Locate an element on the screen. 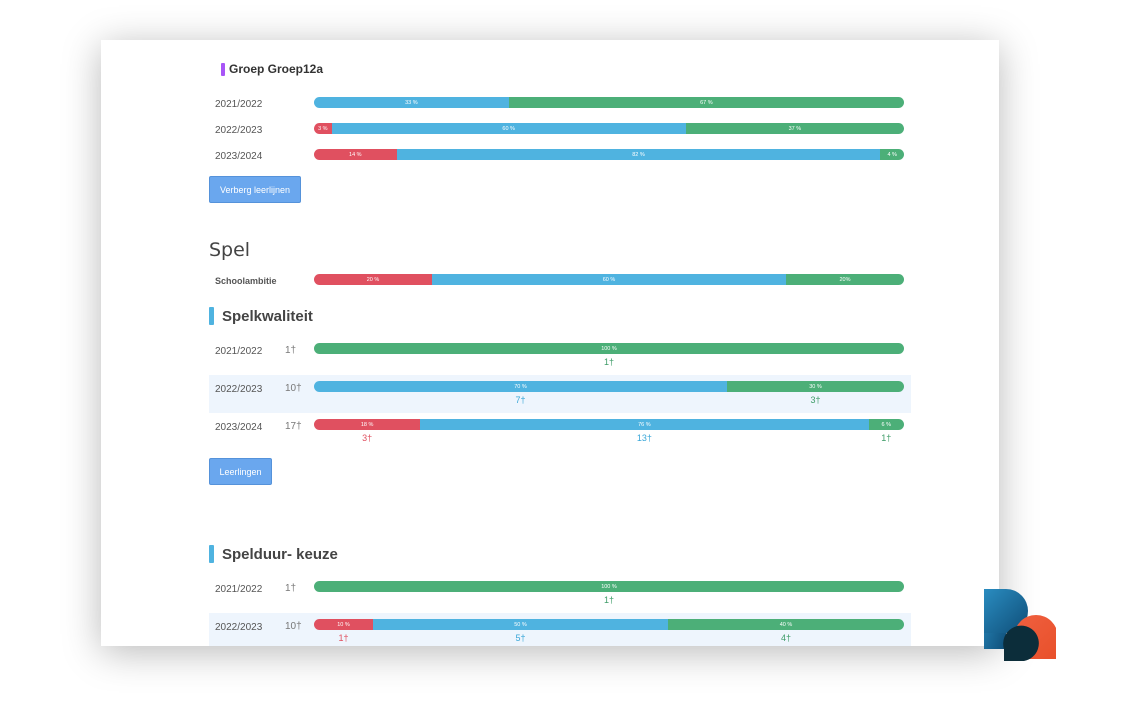 The width and height of the screenshot is (1130, 716). students-button: Leerlingen is located at coordinates (240, 471).